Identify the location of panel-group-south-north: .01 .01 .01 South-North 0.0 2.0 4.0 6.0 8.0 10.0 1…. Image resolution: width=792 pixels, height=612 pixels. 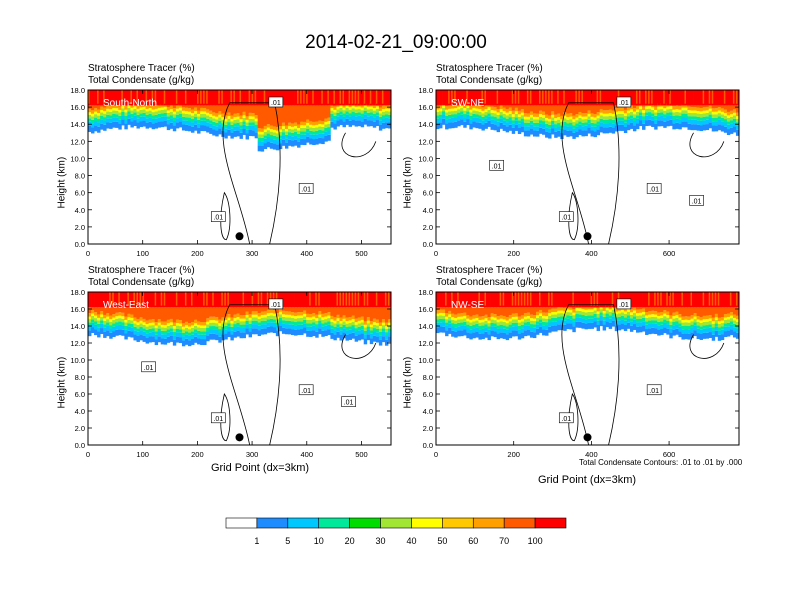
(231, 172).